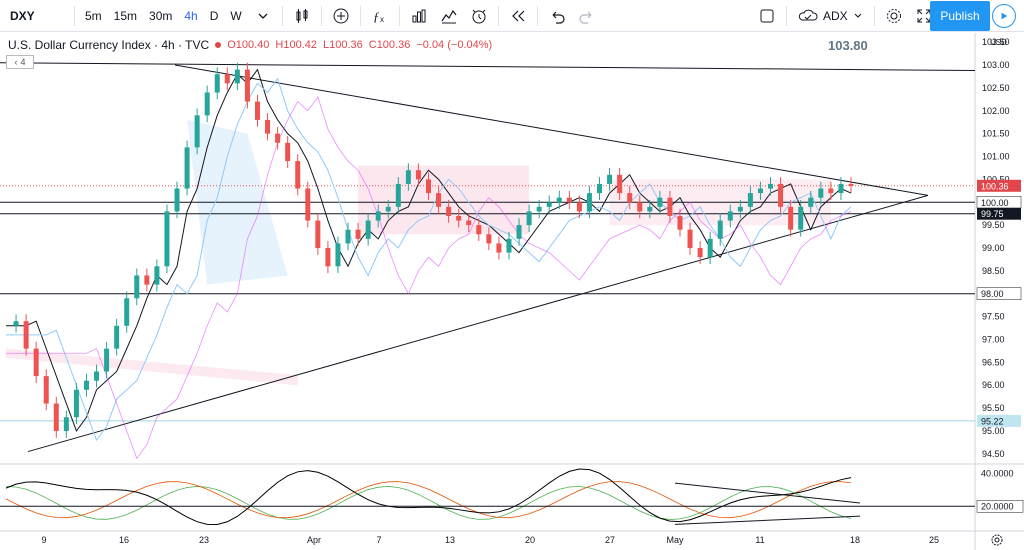 This screenshot has height=550, width=1024. I want to click on interval-4h: 4h, so click(191, 15).